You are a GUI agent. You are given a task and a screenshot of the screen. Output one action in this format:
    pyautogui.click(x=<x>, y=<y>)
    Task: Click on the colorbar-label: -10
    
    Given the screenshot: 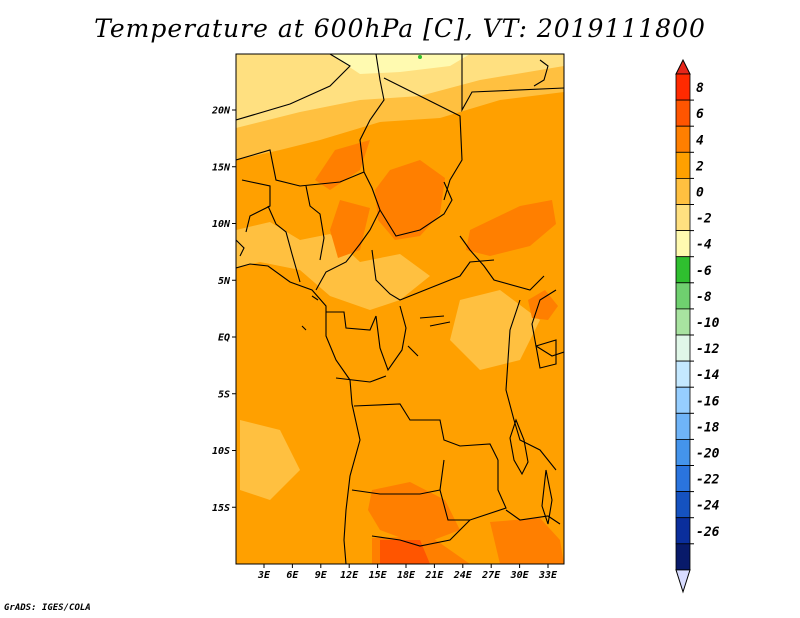 What is the action you would take?
    pyautogui.click(x=708, y=323)
    